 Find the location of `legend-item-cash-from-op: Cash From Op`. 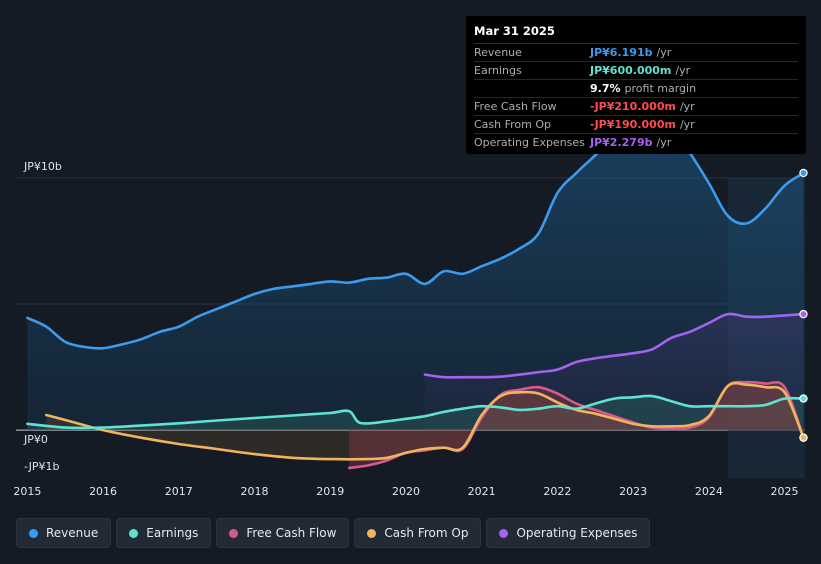

legend-item-cash-from-op: Cash From Op is located at coordinates (418, 533).